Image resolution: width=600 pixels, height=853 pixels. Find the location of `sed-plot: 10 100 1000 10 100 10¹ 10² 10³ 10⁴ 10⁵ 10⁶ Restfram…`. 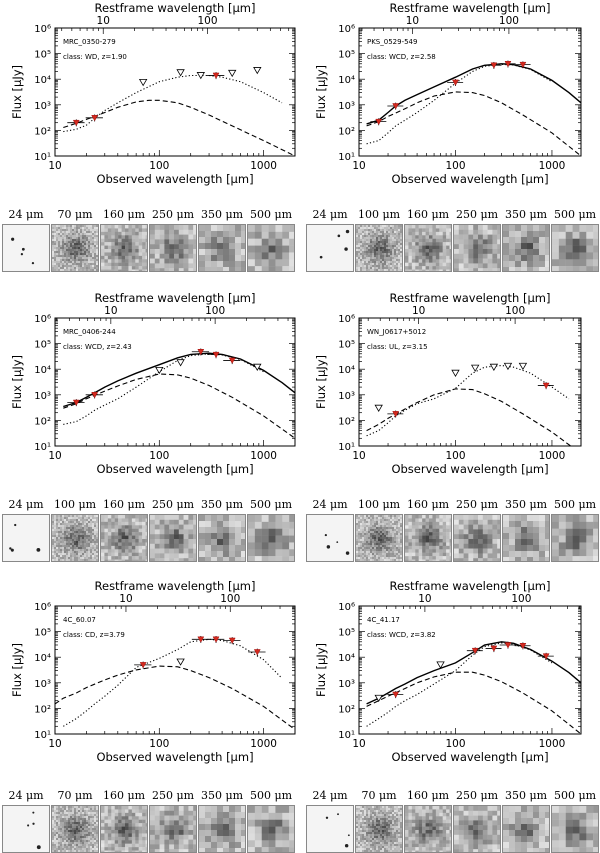

sed-plot: 10 100 1000 10 100 10¹ 10² 10³ 10⁴ 10⁵ 10⁶ Restfram… is located at coordinates (153, 93).